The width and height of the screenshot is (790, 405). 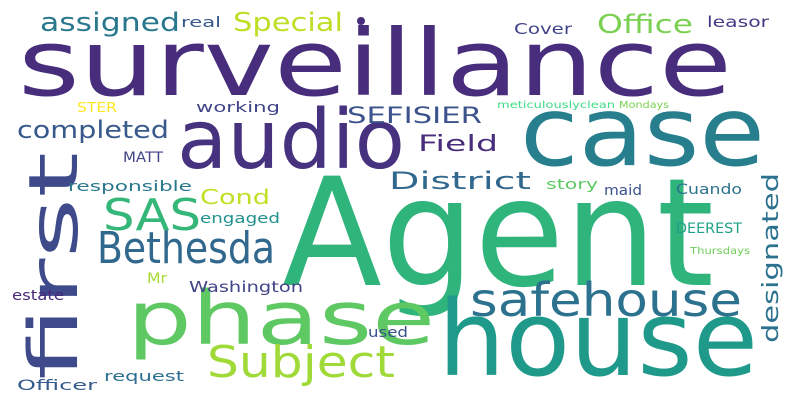 What do you see at coordinates (152, 215) in the screenshot?
I see `word-sas: SAS` at bounding box center [152, 215].